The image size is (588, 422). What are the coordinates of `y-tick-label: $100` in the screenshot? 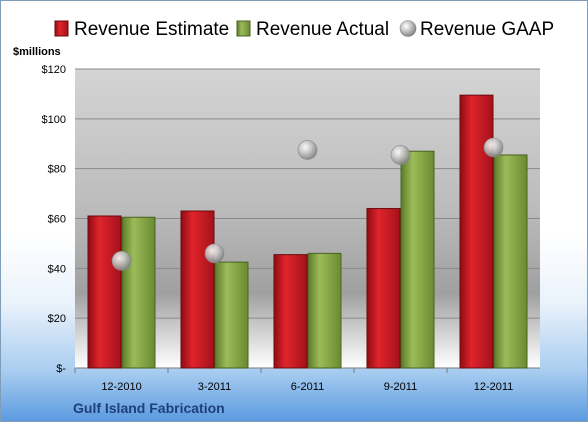 It's located at (54, 120).